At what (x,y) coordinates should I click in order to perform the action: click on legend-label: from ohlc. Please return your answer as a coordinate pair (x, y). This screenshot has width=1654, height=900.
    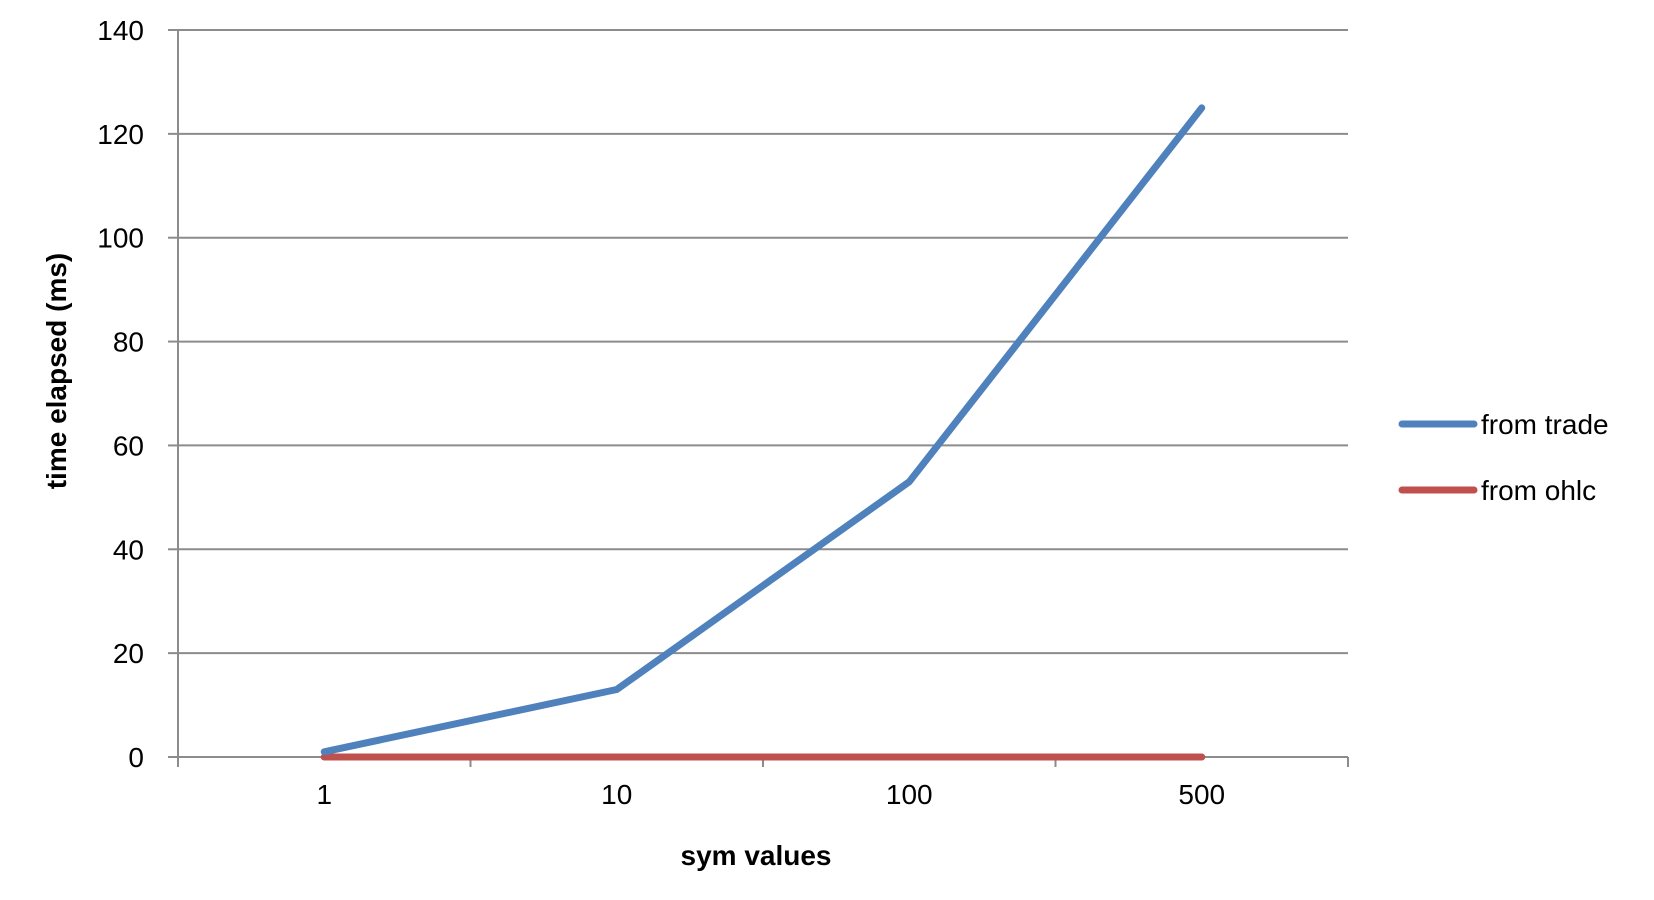
    Looking at the image, I should click on (1538, 490).